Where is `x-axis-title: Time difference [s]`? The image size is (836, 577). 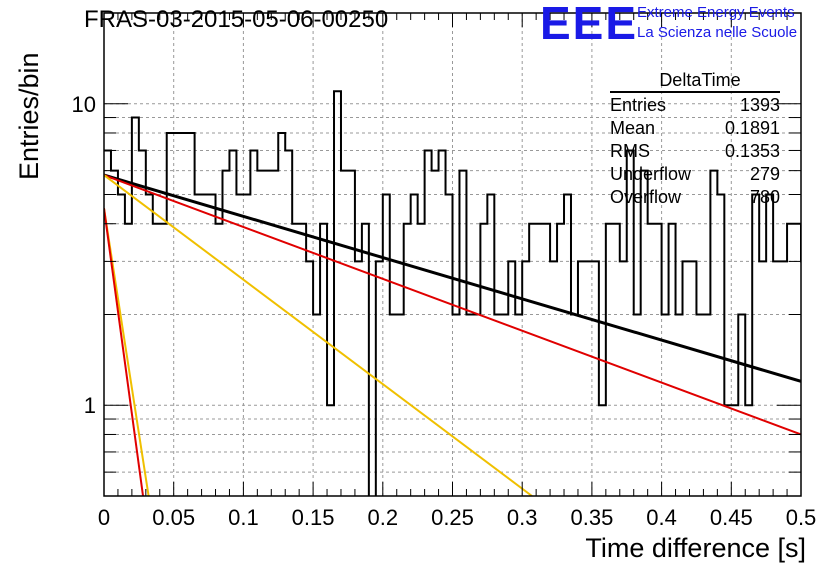 x-axis-title: Time difference [s] is located at coordinates (695, 548).